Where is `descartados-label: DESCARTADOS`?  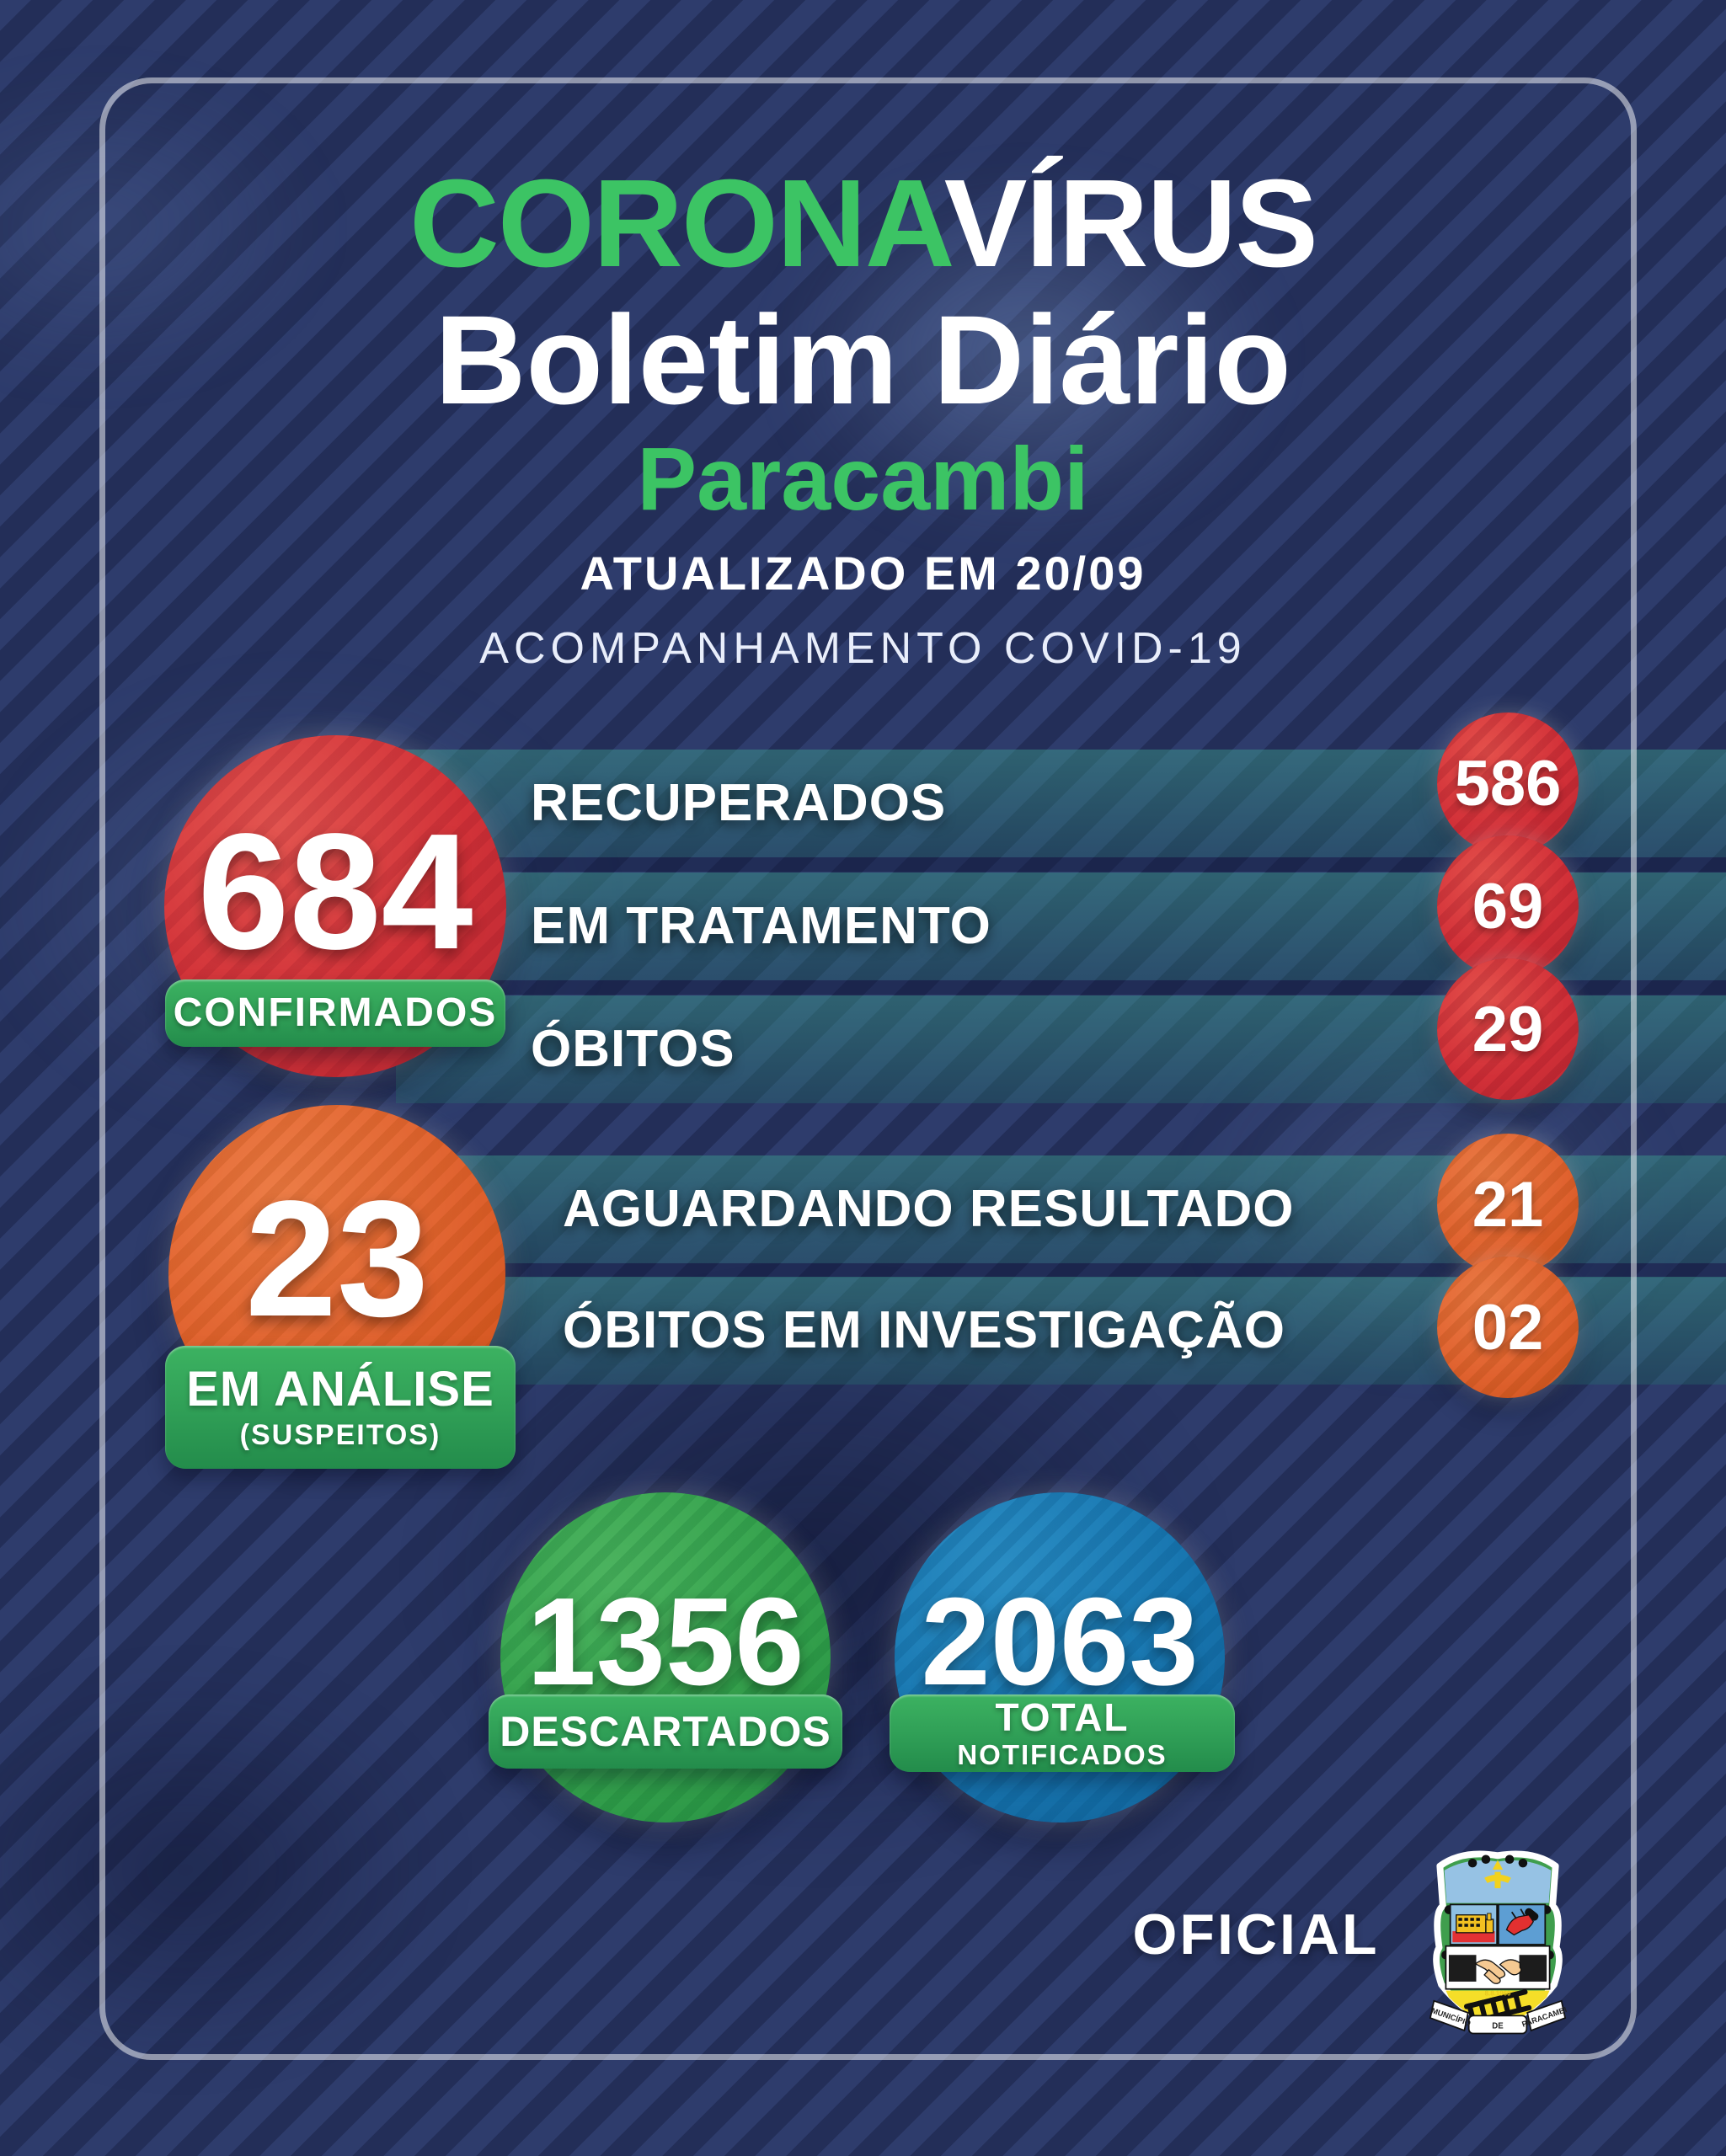 descartados-label: DESCARTADOS is located at coordinates (665, 1731).